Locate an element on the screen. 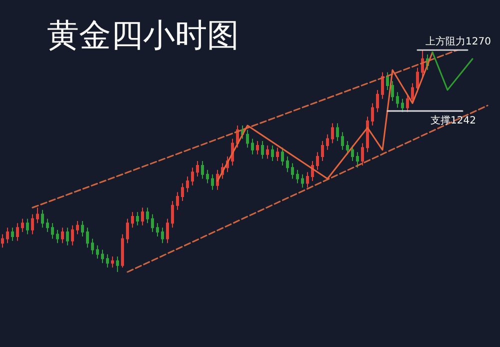 The height and width of the screenshot is (347, 500). series-label: 支撑1242 is located at coordinates (453, 120).